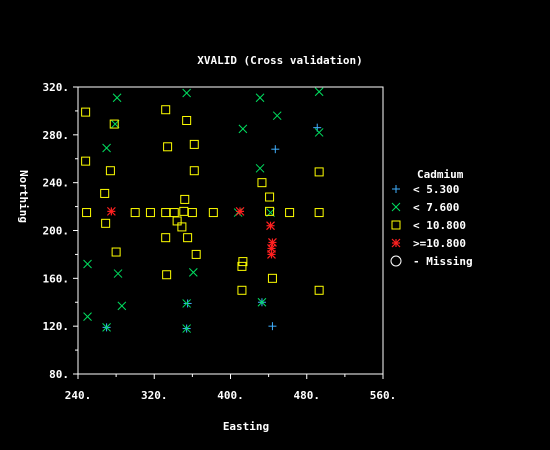 The height and width of the screenshot is (450, 550). I want to click on legend-marker-plus, so click(396, 189).